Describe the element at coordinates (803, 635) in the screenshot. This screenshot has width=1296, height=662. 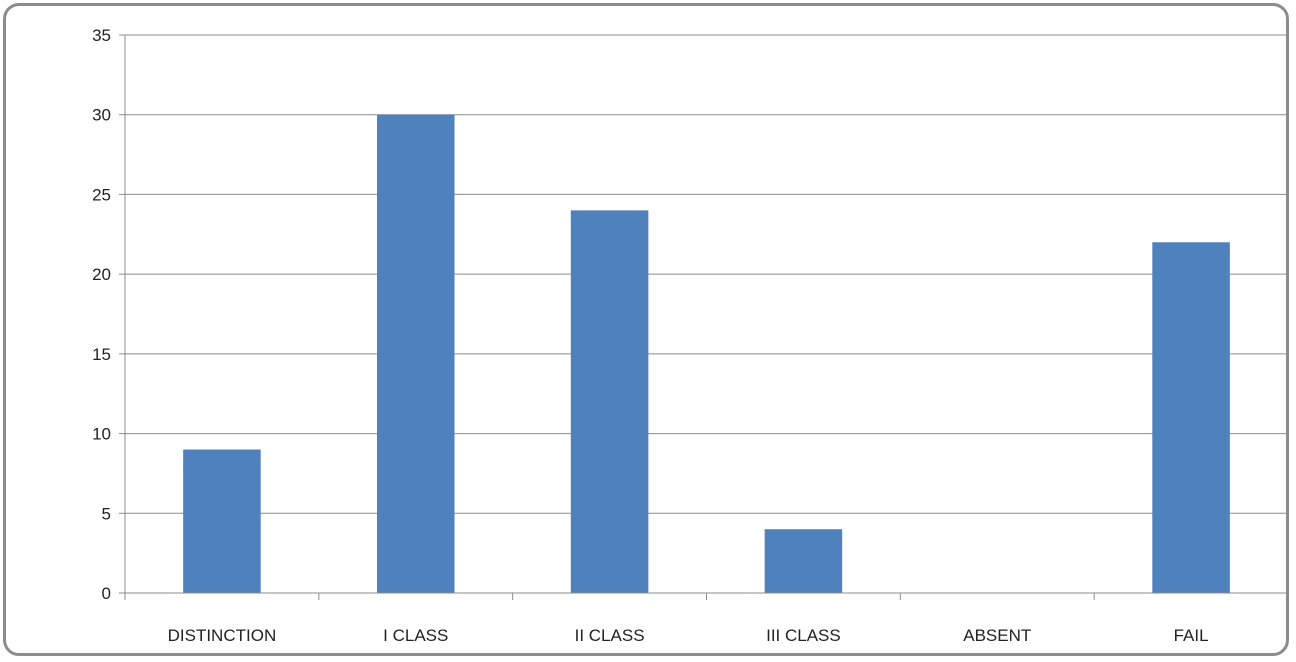
I see `x-tick-label: III CLASS` at that location.